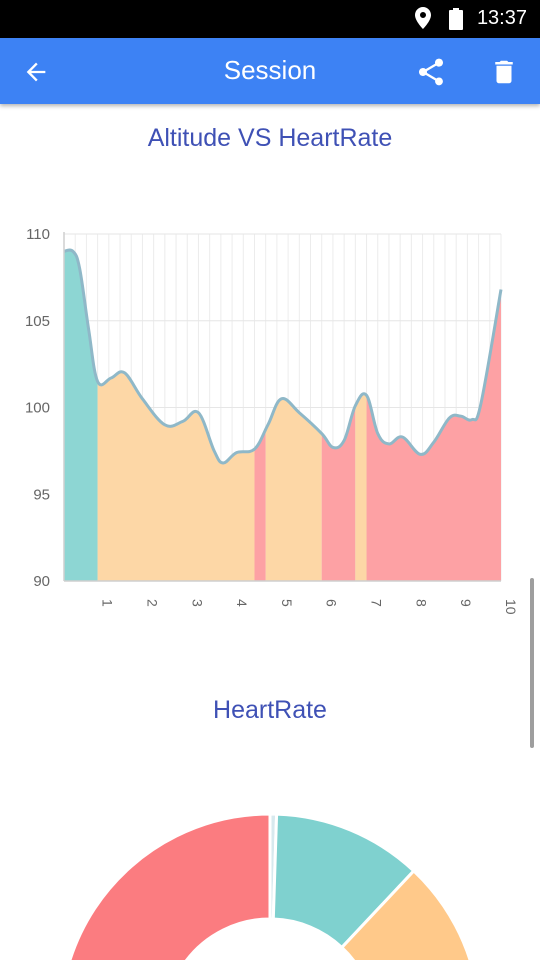 This screenshot has width=540, height=960. I want to click on x-tick-label: 7, so click(377, 603).